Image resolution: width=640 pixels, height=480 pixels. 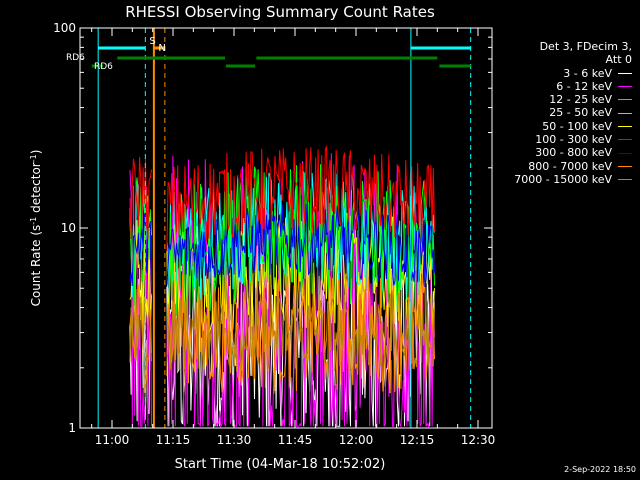 I want to click on x-tick-label-1: 11:15, so click(x=173, y=440).